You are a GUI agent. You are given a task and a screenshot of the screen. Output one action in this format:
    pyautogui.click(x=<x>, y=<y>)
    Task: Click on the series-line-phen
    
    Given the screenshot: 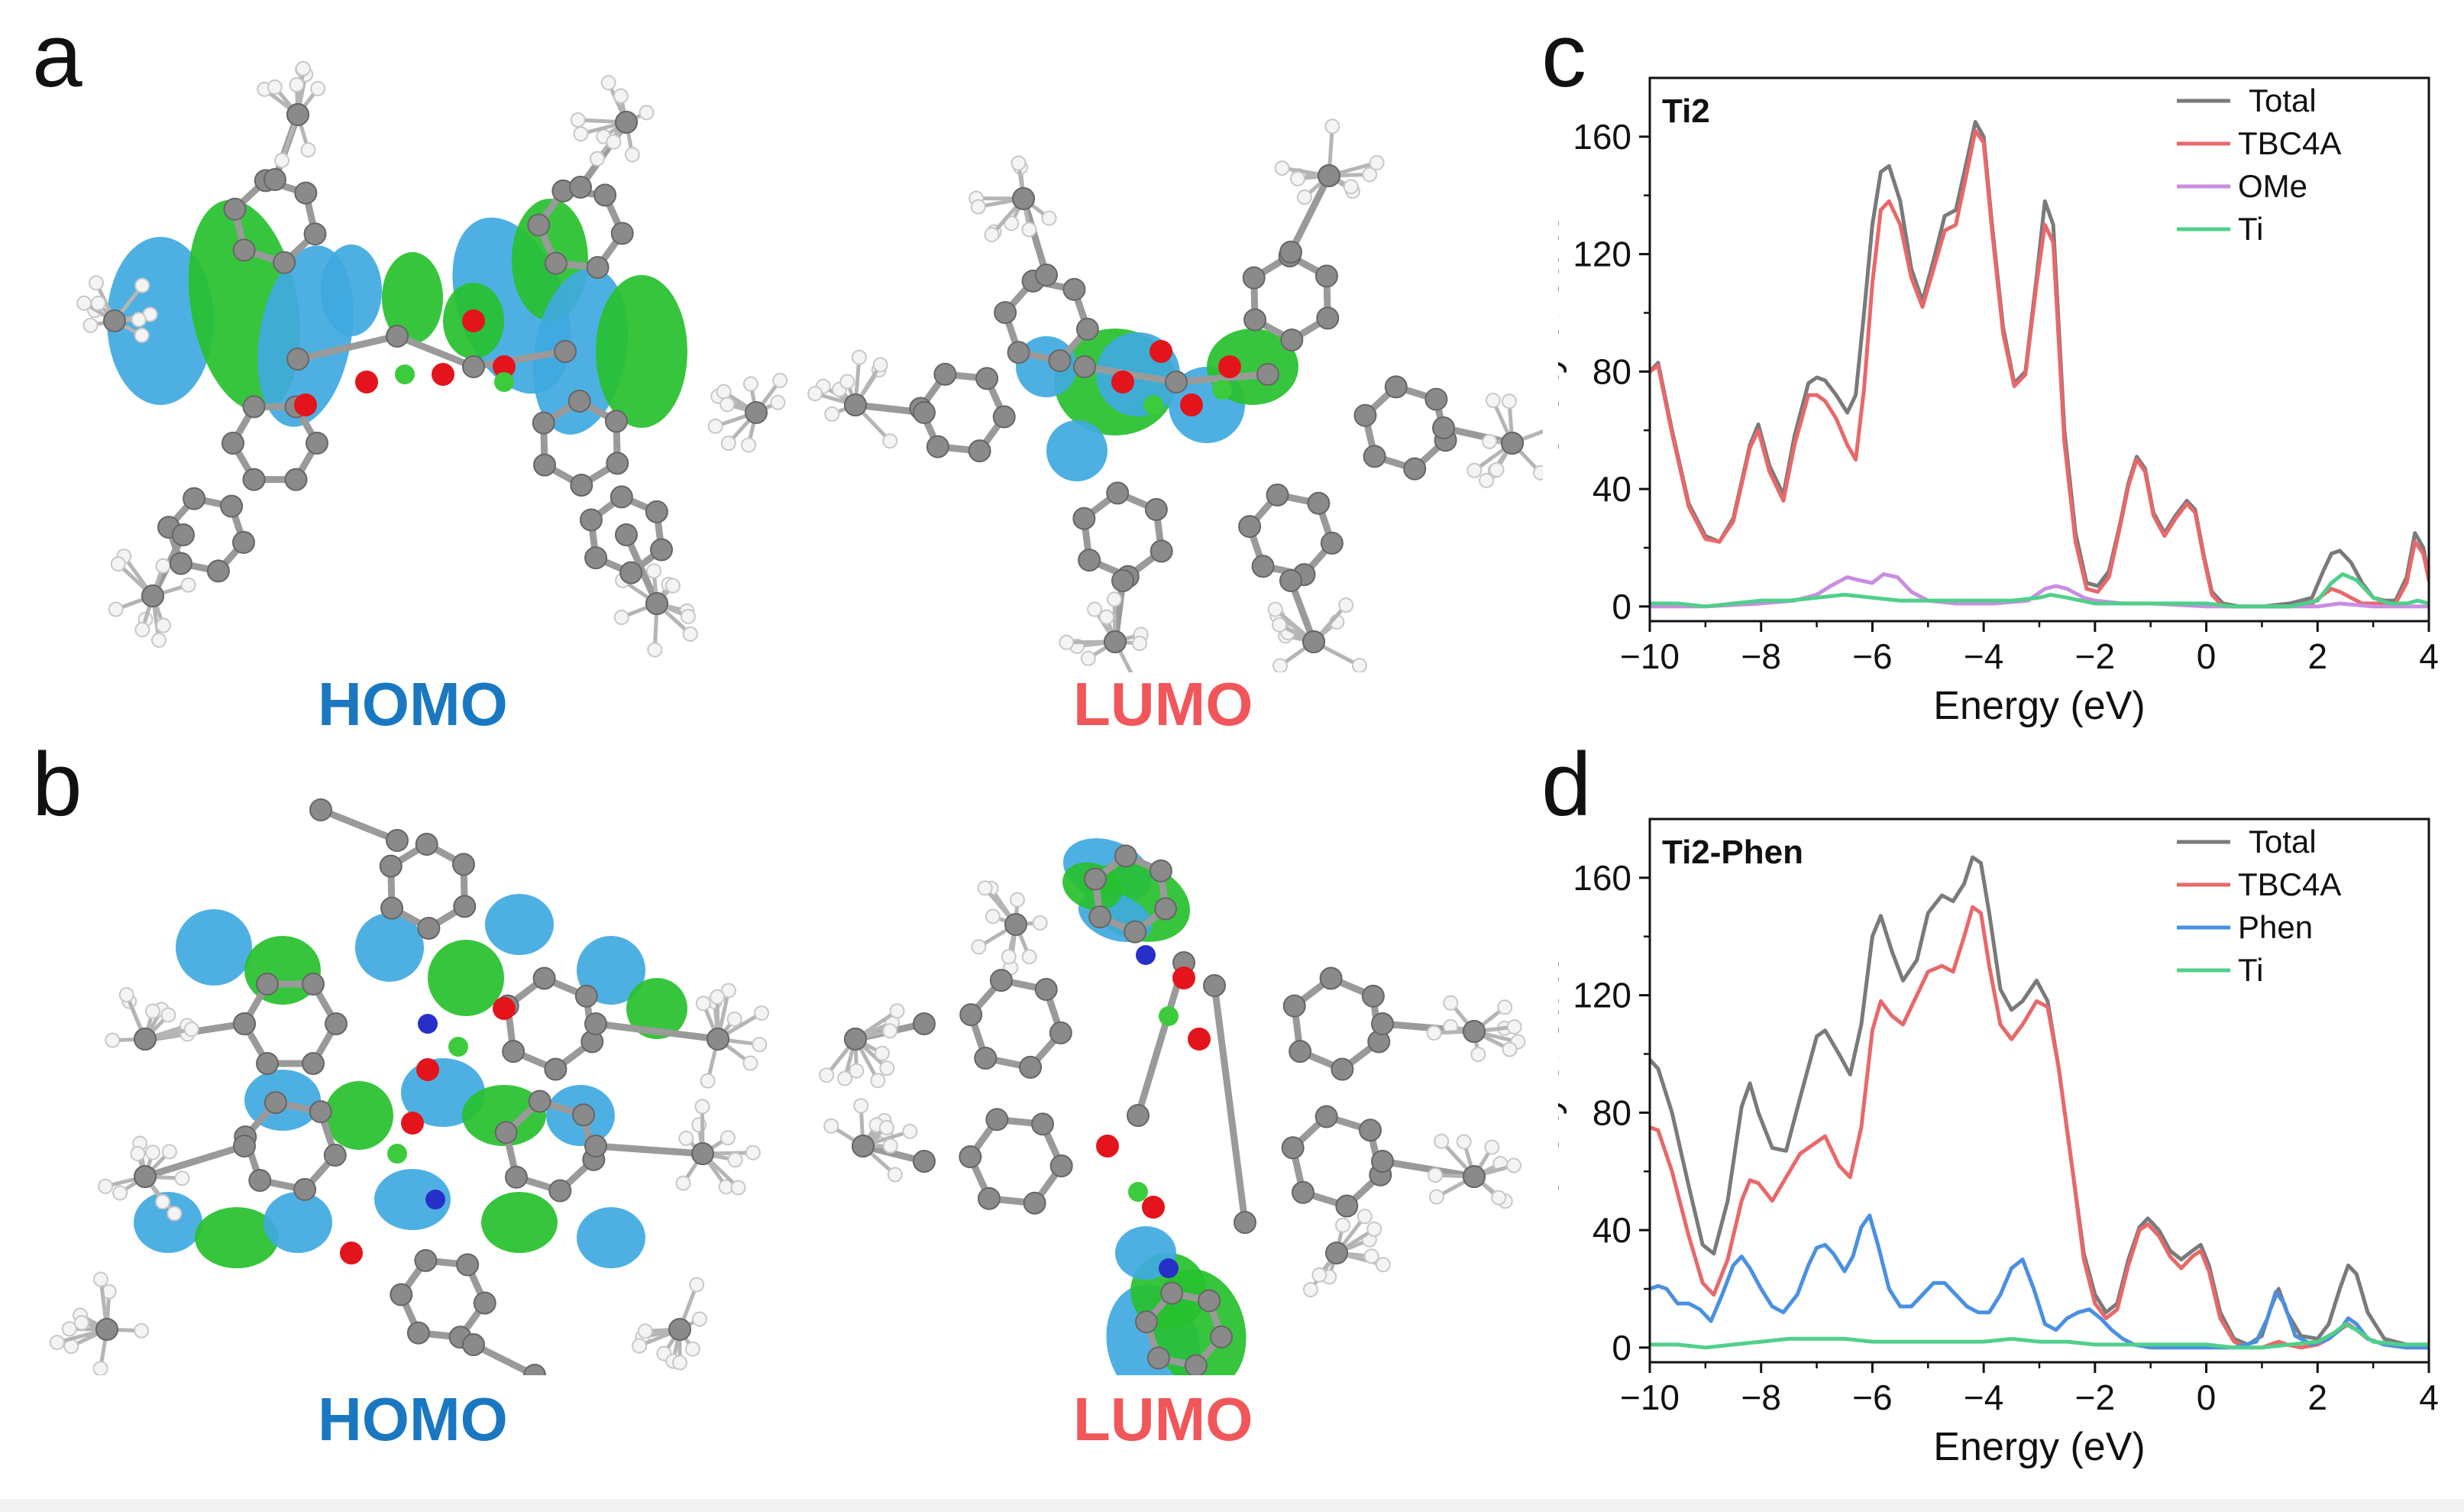 What is the action you would take?
    pyautogui.click(x=2040, y=1281)
    